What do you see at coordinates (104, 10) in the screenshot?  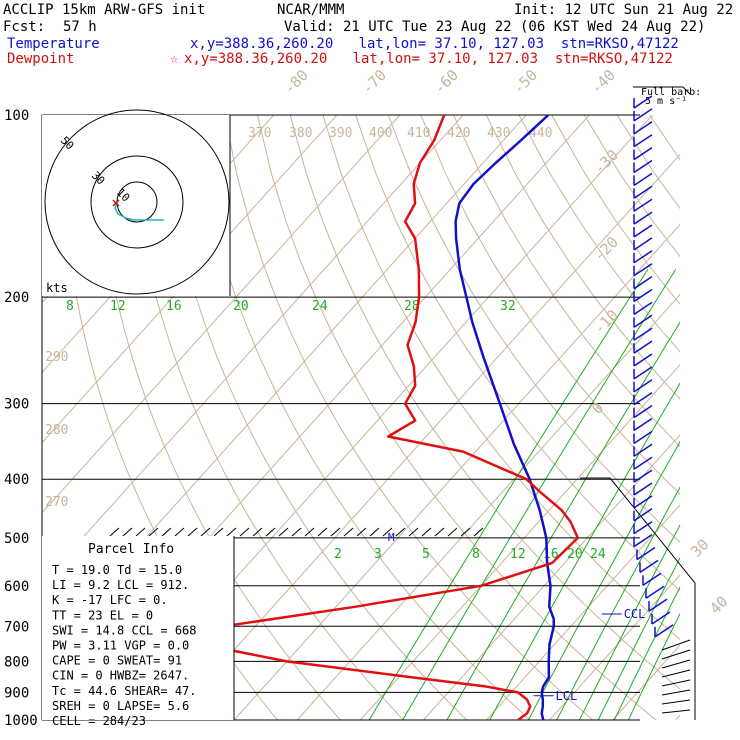 I see `model-title: ACCLIP 15km ARW-GFS init` at bounding box center [104, 10].